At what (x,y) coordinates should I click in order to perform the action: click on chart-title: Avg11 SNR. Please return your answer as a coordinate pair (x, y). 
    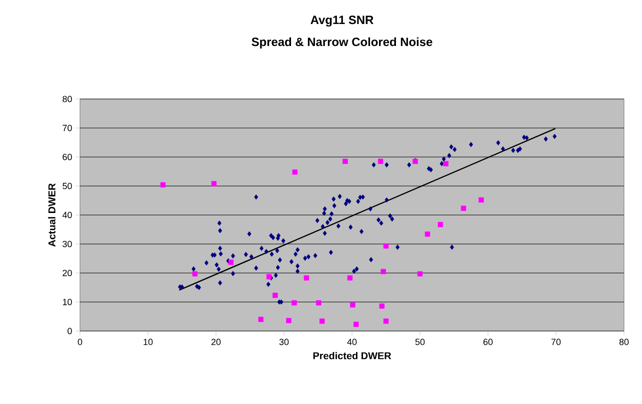
    Looking at the image, I should click on (342, 21).